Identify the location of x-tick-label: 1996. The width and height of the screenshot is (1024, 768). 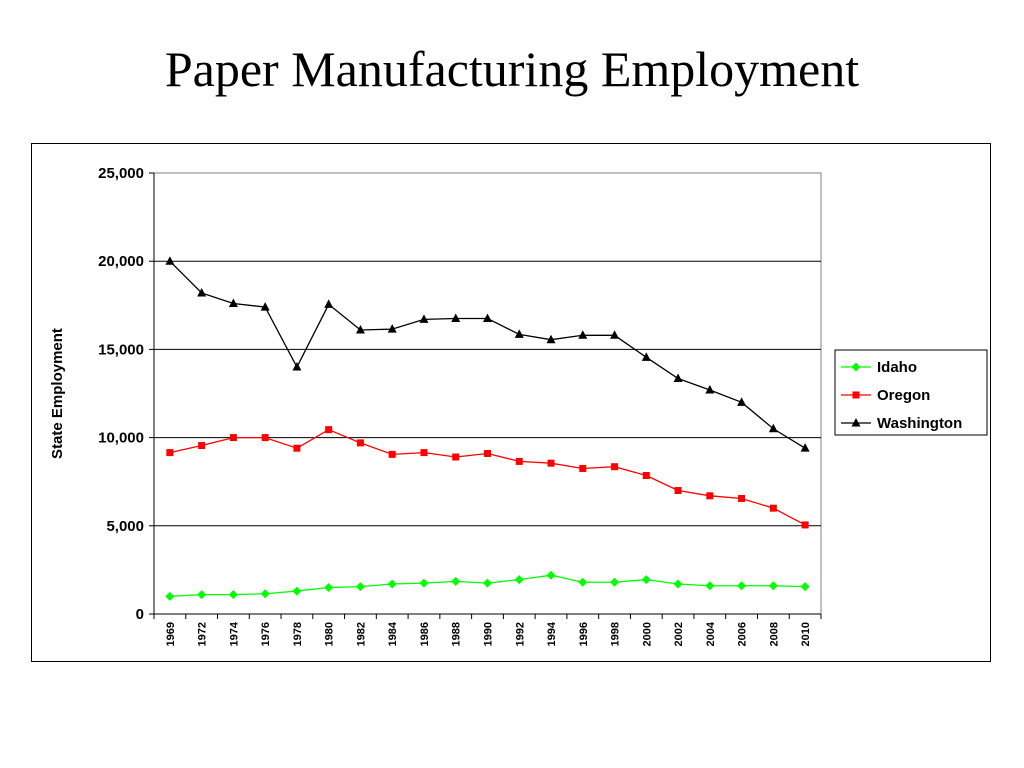
(584, 634).